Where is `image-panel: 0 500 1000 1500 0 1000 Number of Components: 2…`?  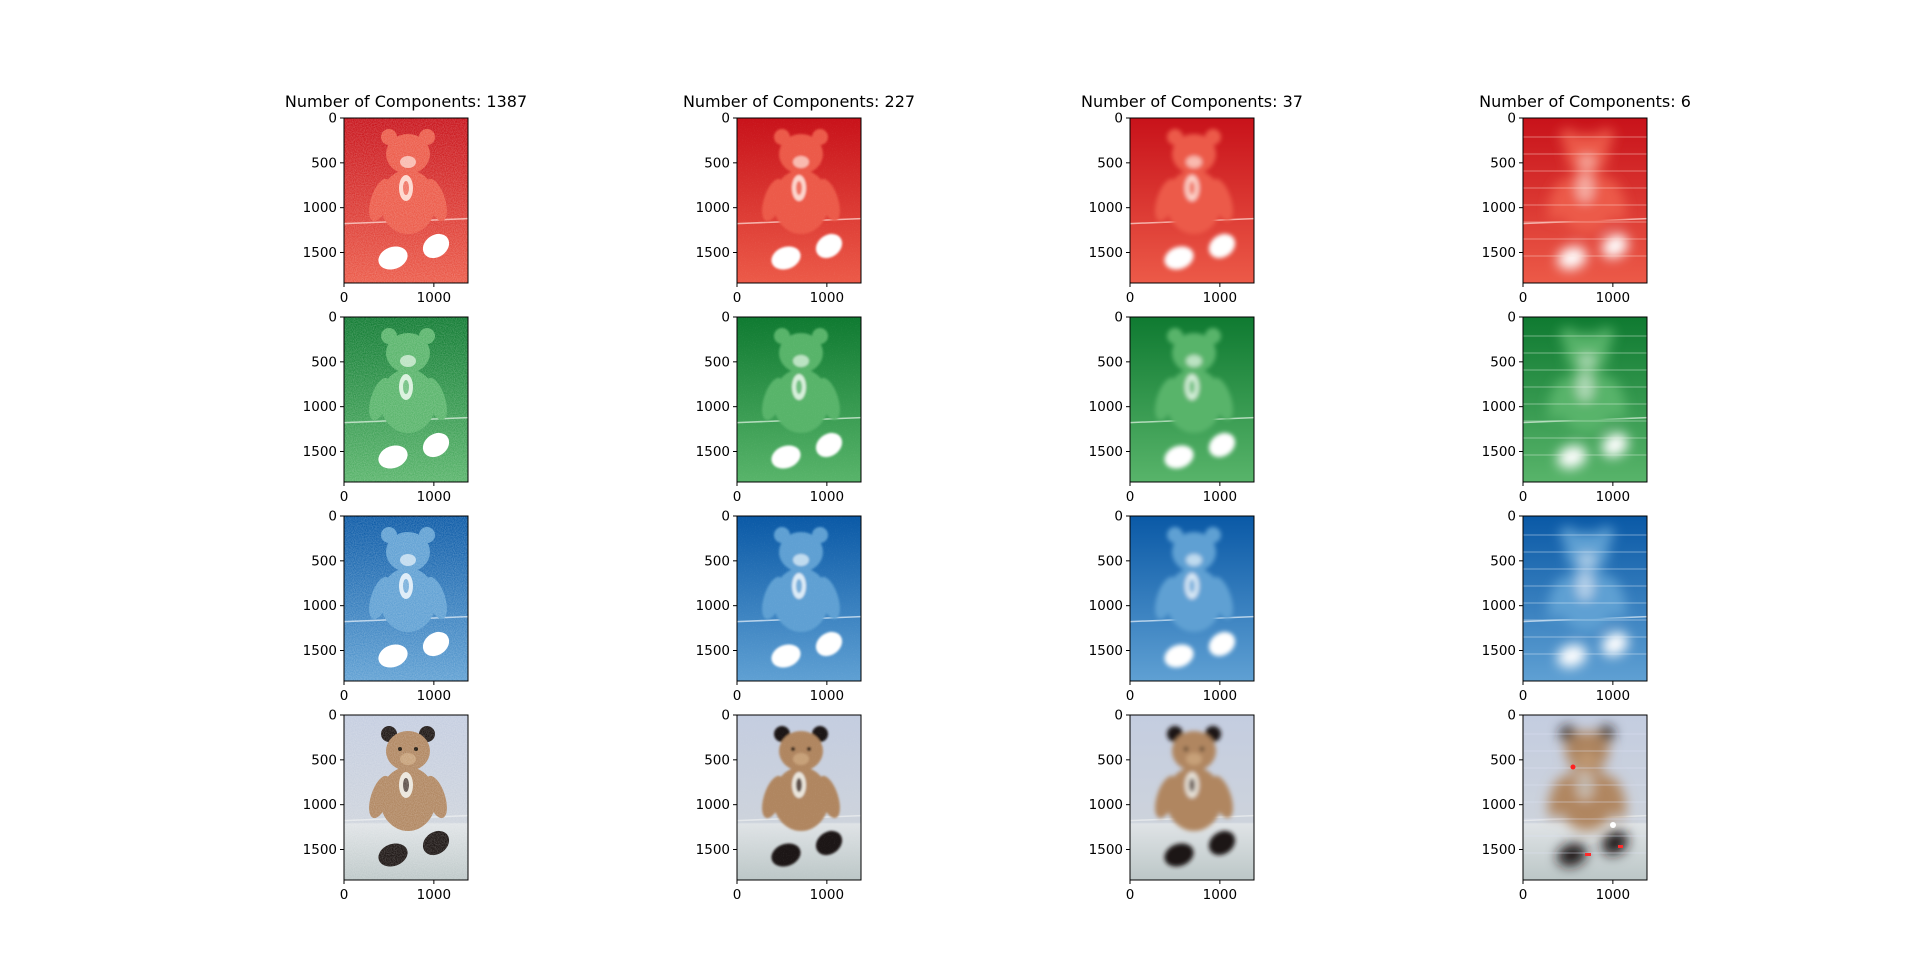 image-panel: 0 500 1000 1500 0 1000 Number of Components: 2… is located at coordinates (799, 199).